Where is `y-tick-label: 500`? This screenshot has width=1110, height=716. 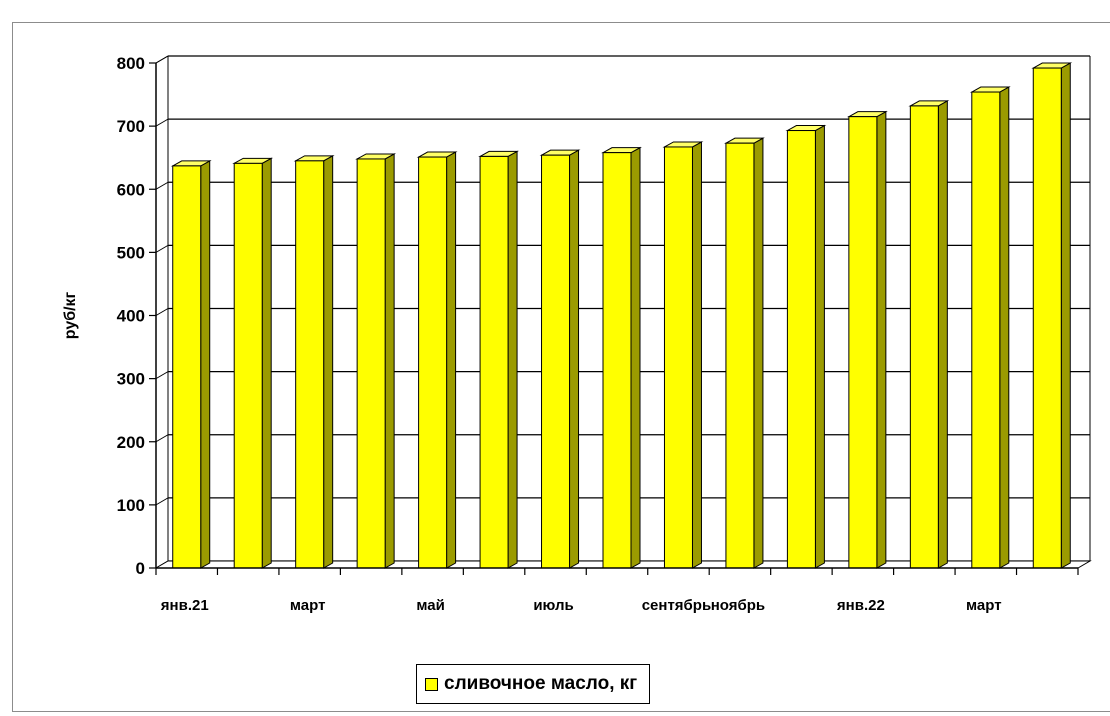
y-tick-label: 500 is located at coordinates (131, 252).